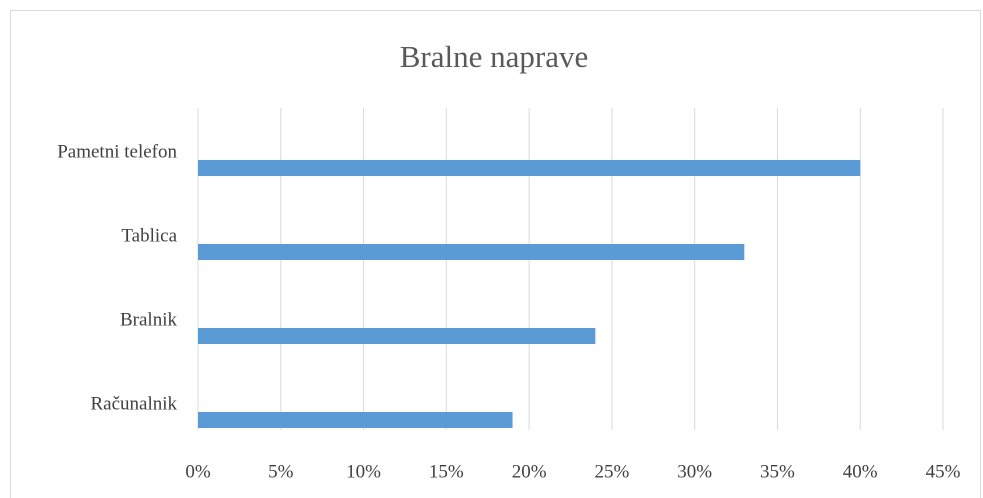 This screenshot has width=983, height=498. What do you see at coordinates (694, 471) in the screenshot?
I see `x-tick-label: 30%` at bounding box center [694, 471].